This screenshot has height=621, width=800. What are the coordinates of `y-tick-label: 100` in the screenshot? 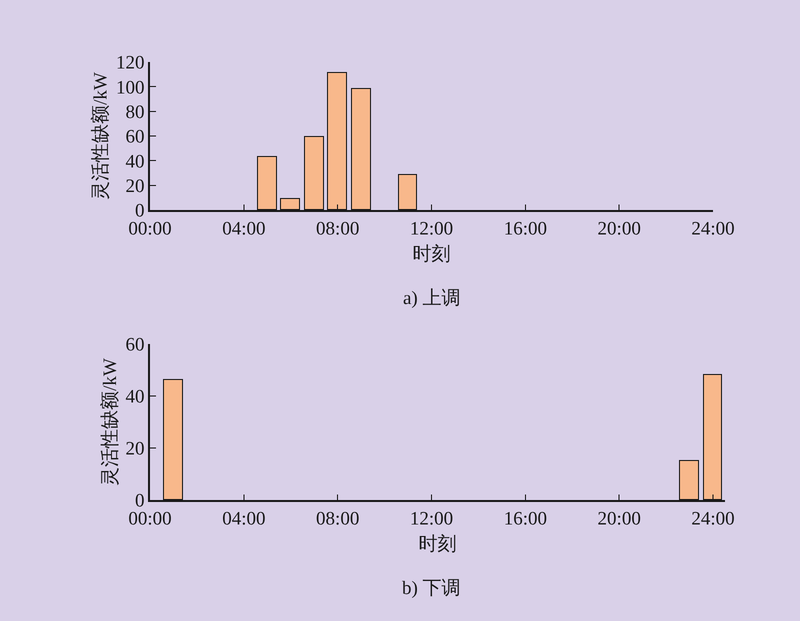 It's located at (130, 87).